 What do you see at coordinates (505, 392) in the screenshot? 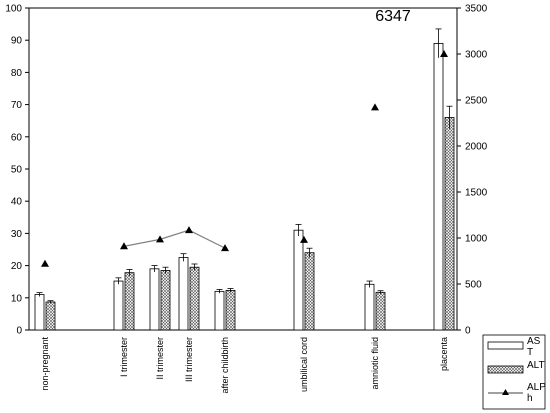
I see `legend-swatch-marker` at bounding box center [505, 392].